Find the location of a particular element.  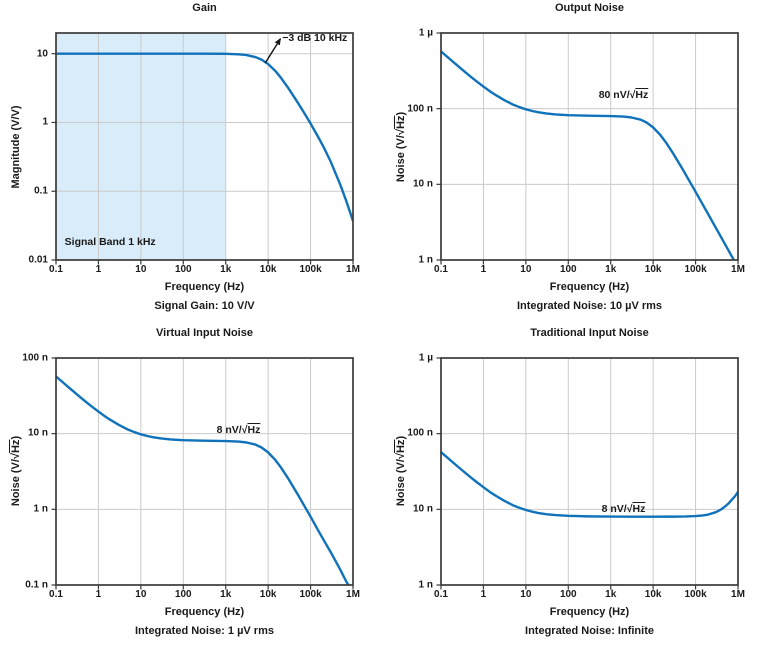

y-tick-label: 0.1 is located at coordinates (41, 191).